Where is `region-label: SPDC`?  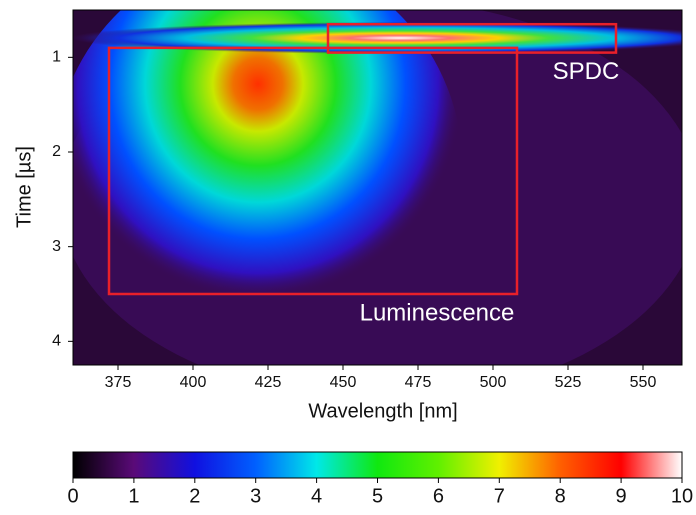 region-label: SPDC is located at coordinates (586, 71).